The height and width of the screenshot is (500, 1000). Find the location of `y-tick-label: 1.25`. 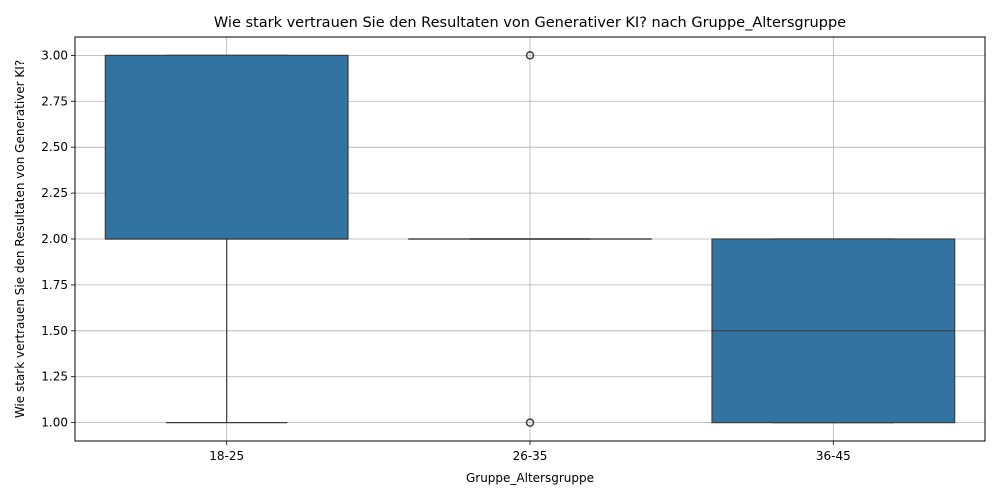

y-tick-label: 1.25 is located at coordinates (54, 377).